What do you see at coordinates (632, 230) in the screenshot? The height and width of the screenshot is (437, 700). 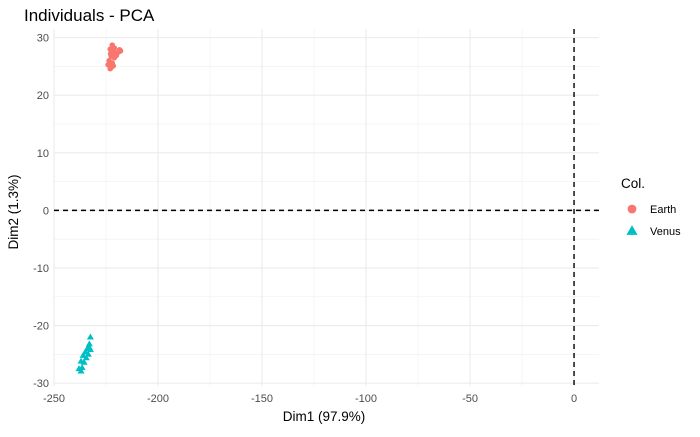 I see `venus-legend-key` at bounding box center [632, 230].